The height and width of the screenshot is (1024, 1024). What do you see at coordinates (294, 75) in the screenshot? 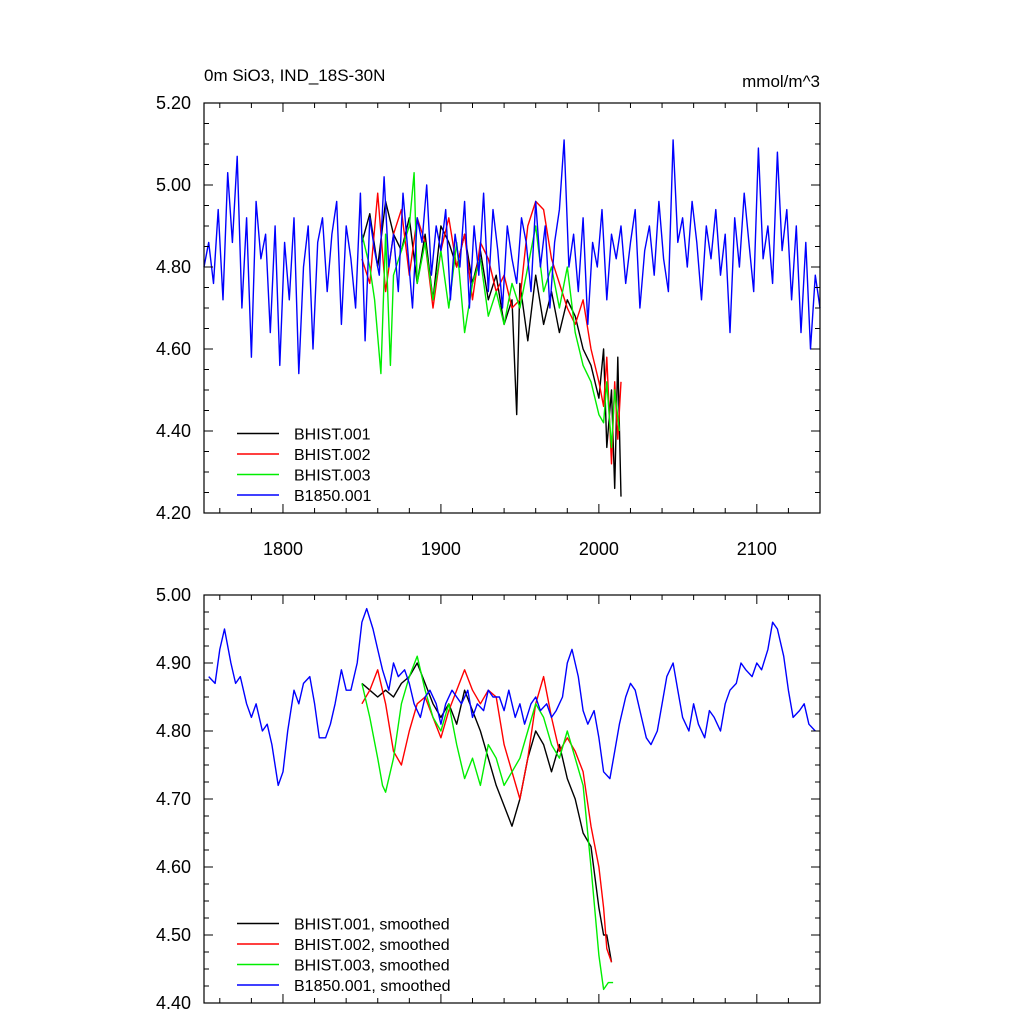
I see `chart-title: 0m SiO3, IND_18S-30N` at bounding box center [294, 75].